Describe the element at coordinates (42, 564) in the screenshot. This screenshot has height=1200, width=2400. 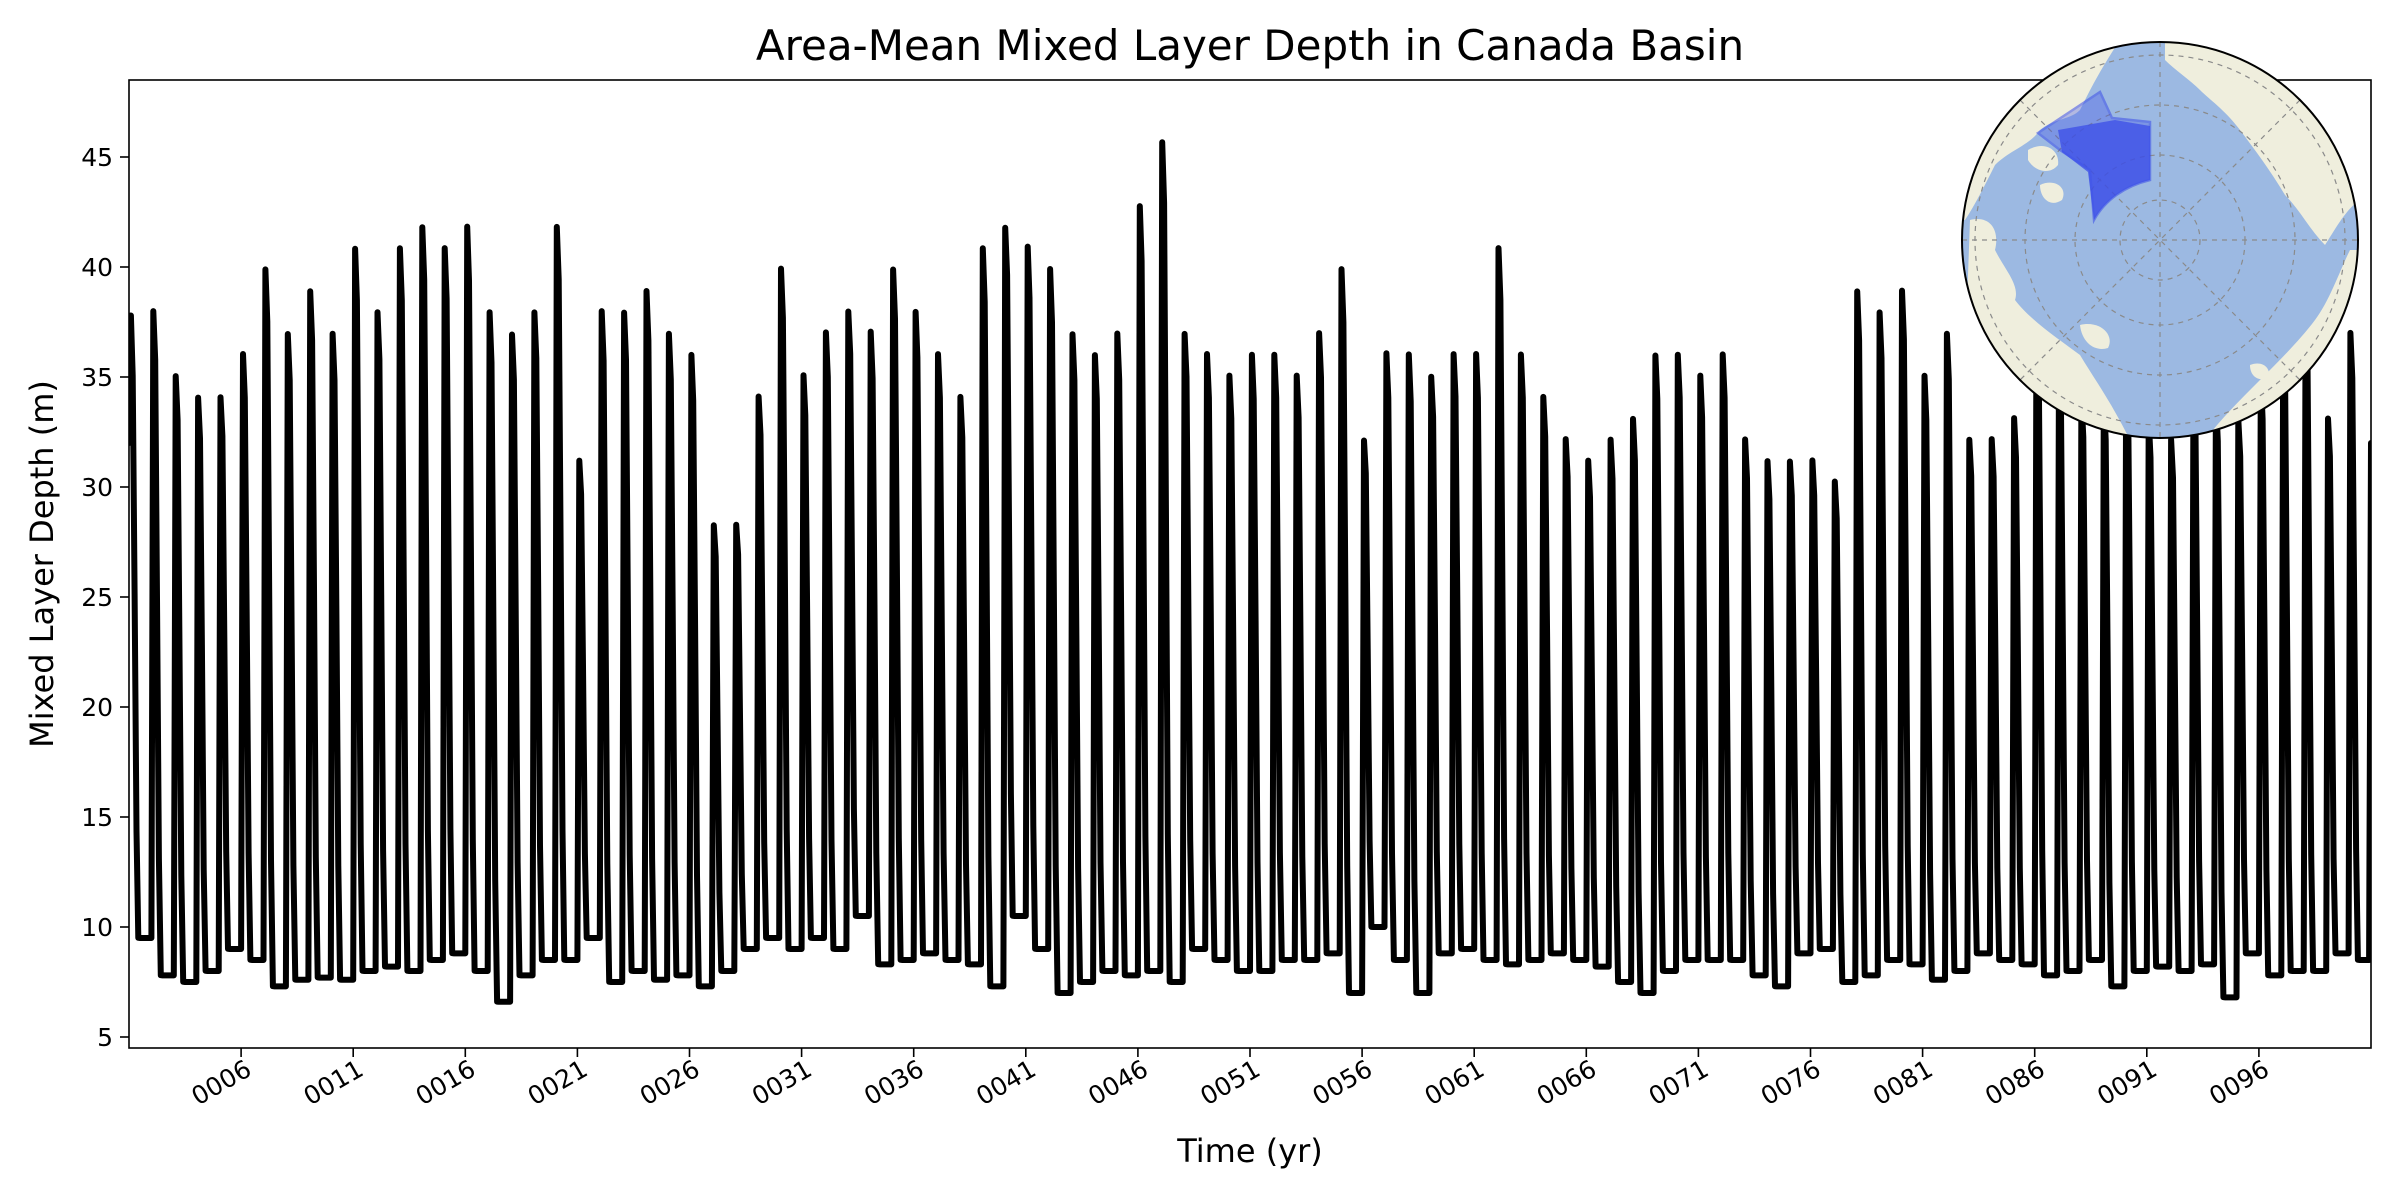
I see `y-axis-label: Mixed Layer Depth (m)` at that location.